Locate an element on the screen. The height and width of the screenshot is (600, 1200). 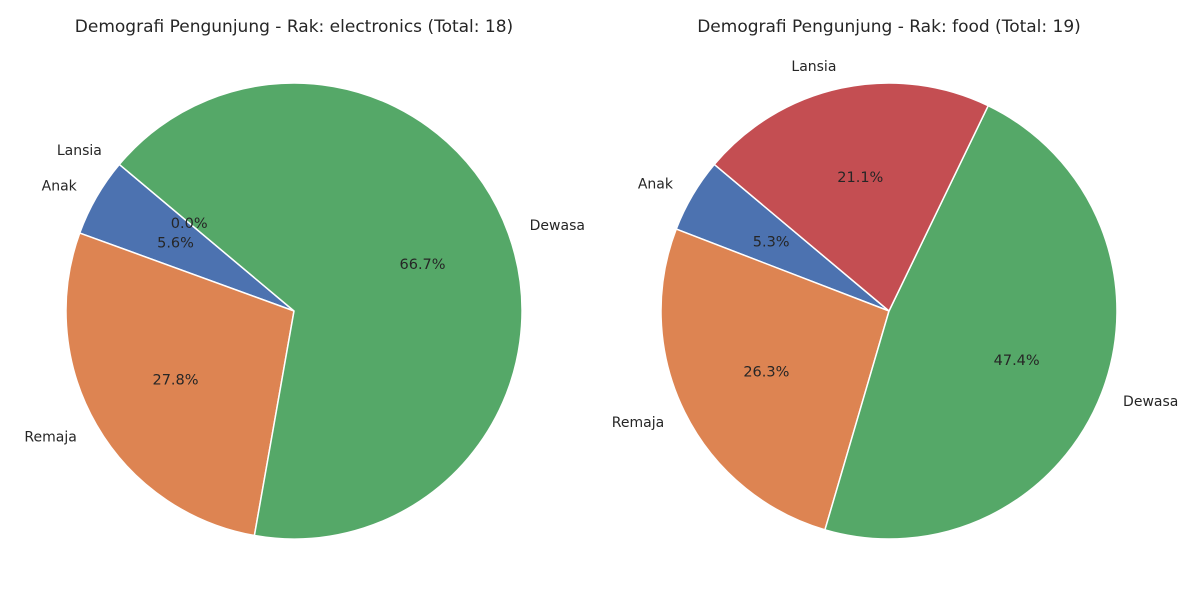
slice-percent-electronics-remaja: 27.8% is located at coordinates (175, 380).